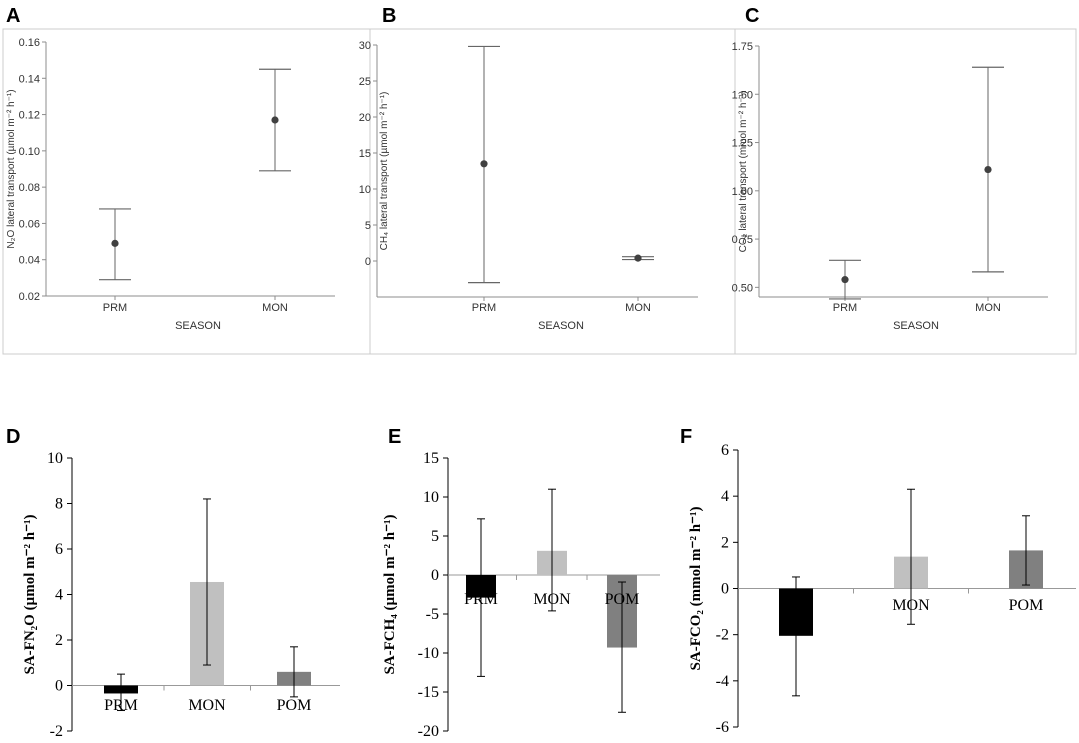 Image resolution: width=1079 pixels, height=743 pixels. Describe the element at coordinates (55, 458) in the screenshot. I see `panel-d-y-tick-label: 10` at that location.